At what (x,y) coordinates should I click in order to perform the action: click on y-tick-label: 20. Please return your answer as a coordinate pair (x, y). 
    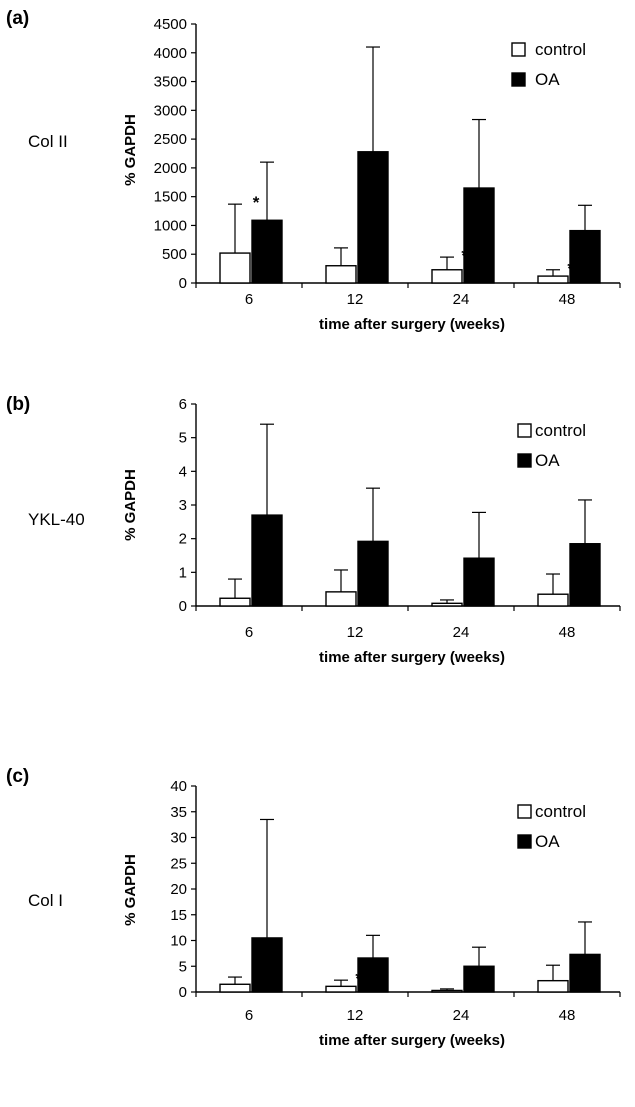
    Looking at the image, I should click on (178, 889).